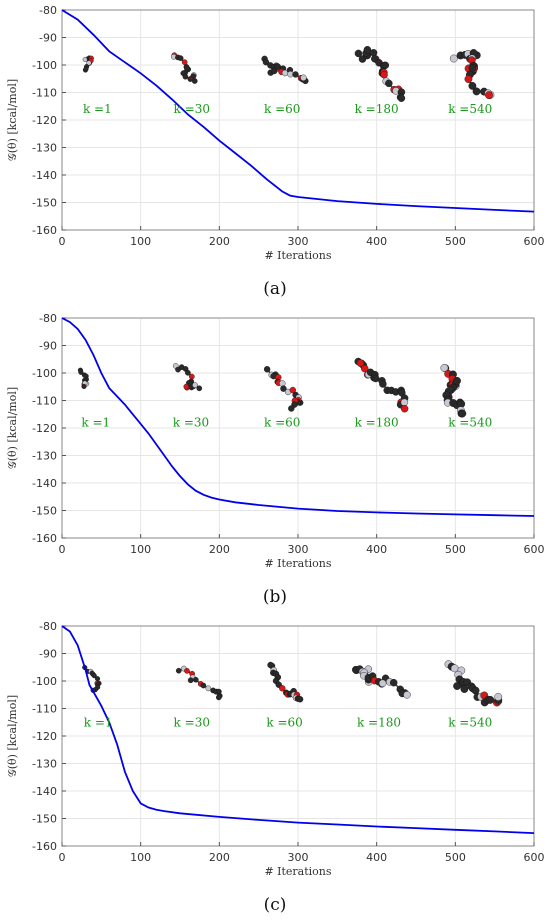 The width and height of the screenshot is (550, 924). I want to click on iteration-label: k =1, so click(98, 722).